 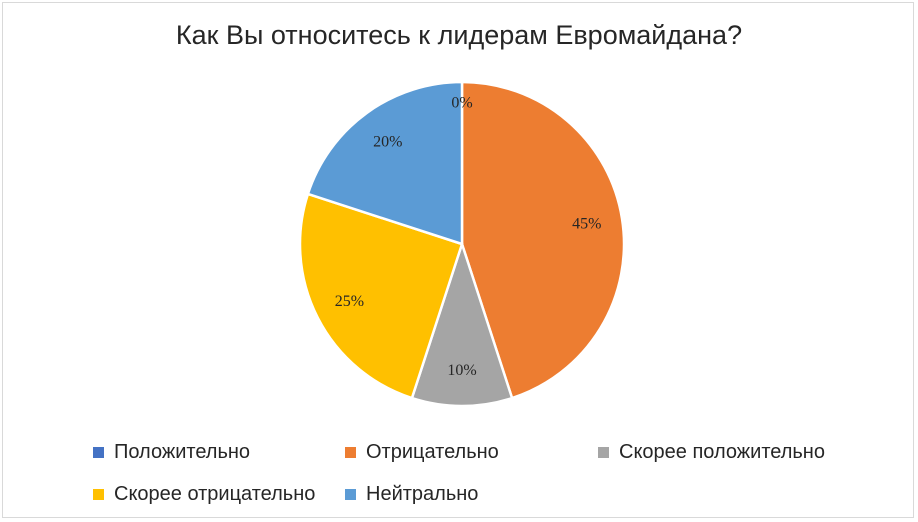 I want to click on data-label: 45%, so click(x=586, y=224).